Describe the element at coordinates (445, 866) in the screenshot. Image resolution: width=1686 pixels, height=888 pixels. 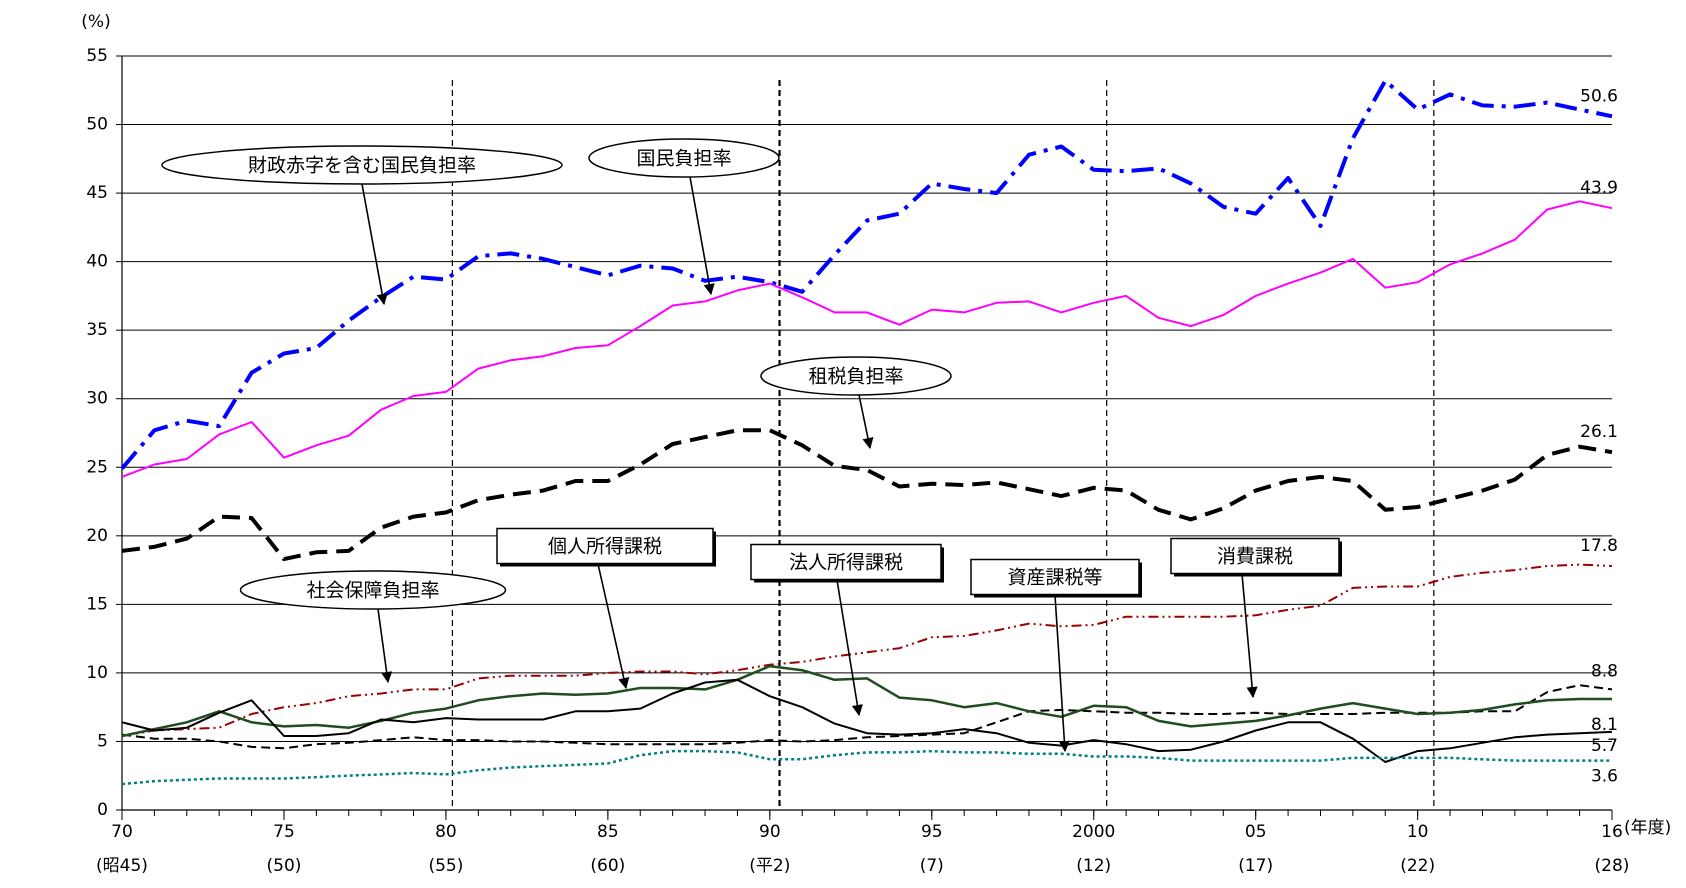
I see `x-tick-sublabel: (55)` at that location.